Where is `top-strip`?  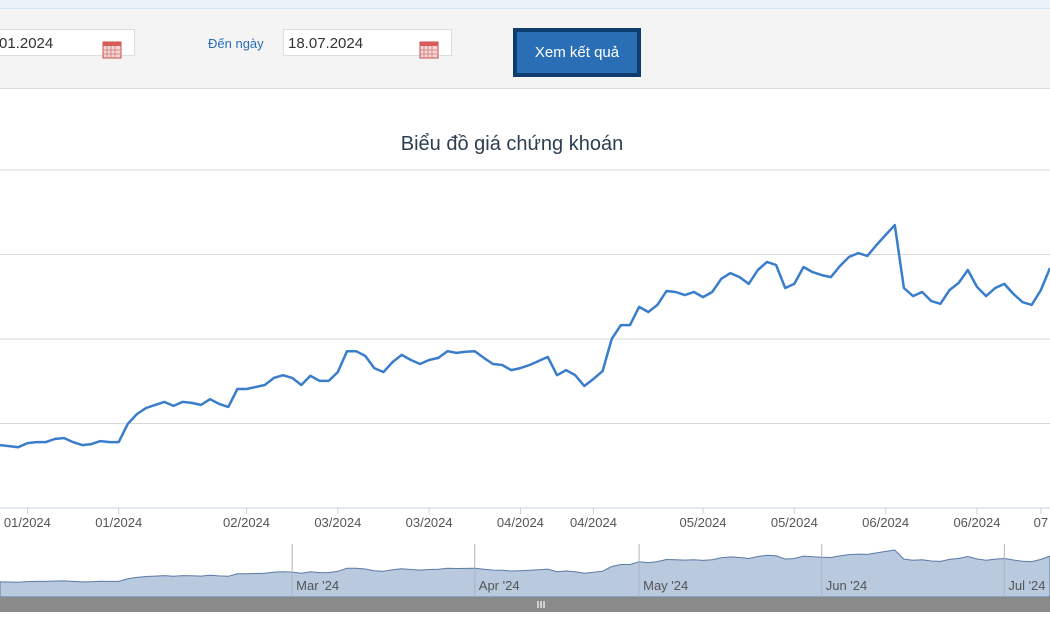 top-strip is located at coordinates (525, 4).